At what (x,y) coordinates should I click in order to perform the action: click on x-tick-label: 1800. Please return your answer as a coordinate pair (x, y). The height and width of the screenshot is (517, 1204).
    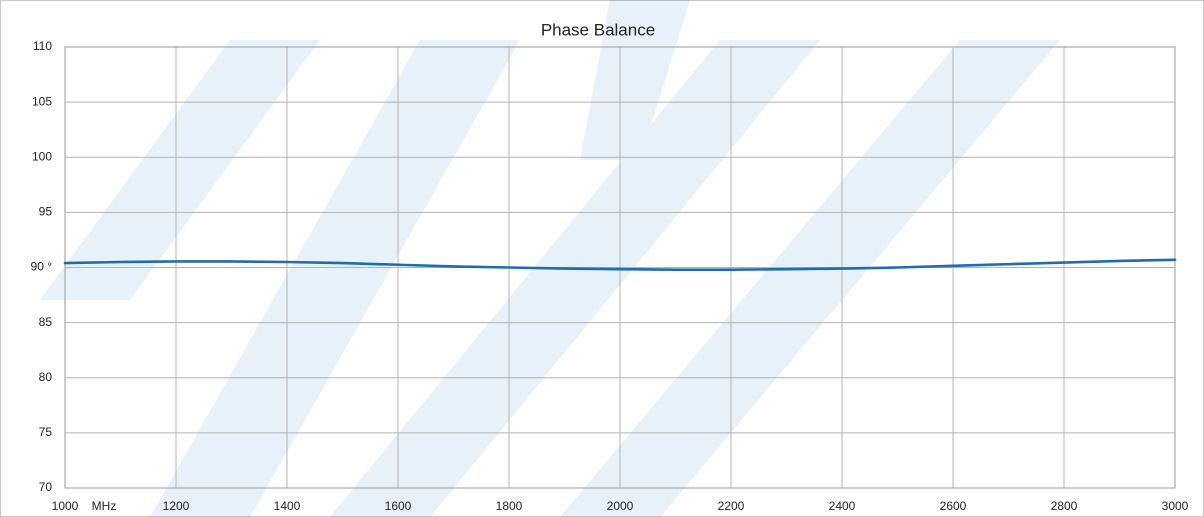
    Looking at the image, I should click on (509, 506).